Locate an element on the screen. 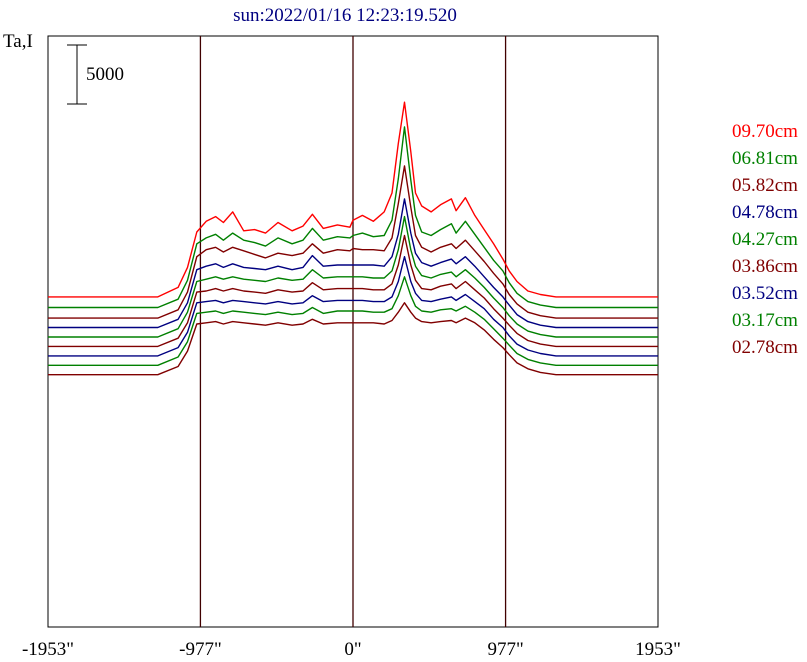  legend-entry: 03.52cm is located at coordinates (765, 293).